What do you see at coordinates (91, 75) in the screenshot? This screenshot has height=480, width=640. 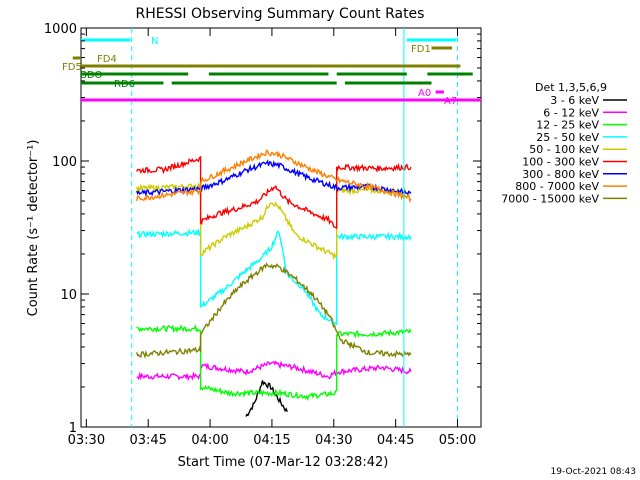 I see `flag-label-BDO: BDO` at bounding box center [91, 75].